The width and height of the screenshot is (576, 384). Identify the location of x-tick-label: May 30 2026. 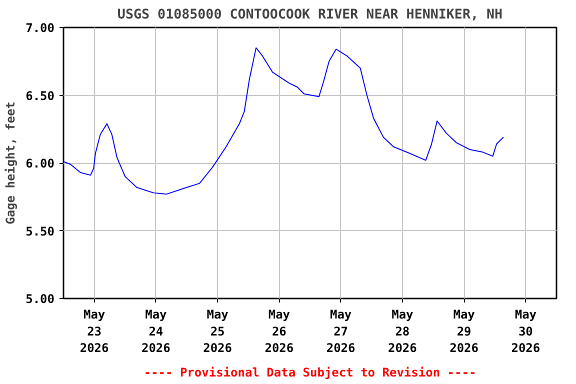
(525, 332).